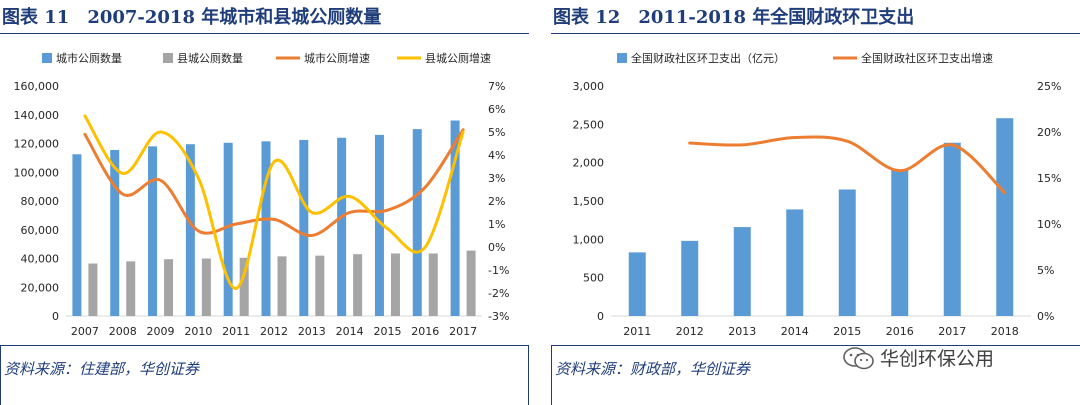 Image resolution: width=1080 pixels, height=405 pixels. What do you see at coordinates (589, 201) in the screenshot?
I see `y-left-tick-label: 1,500` at bounding box center [589, 201].